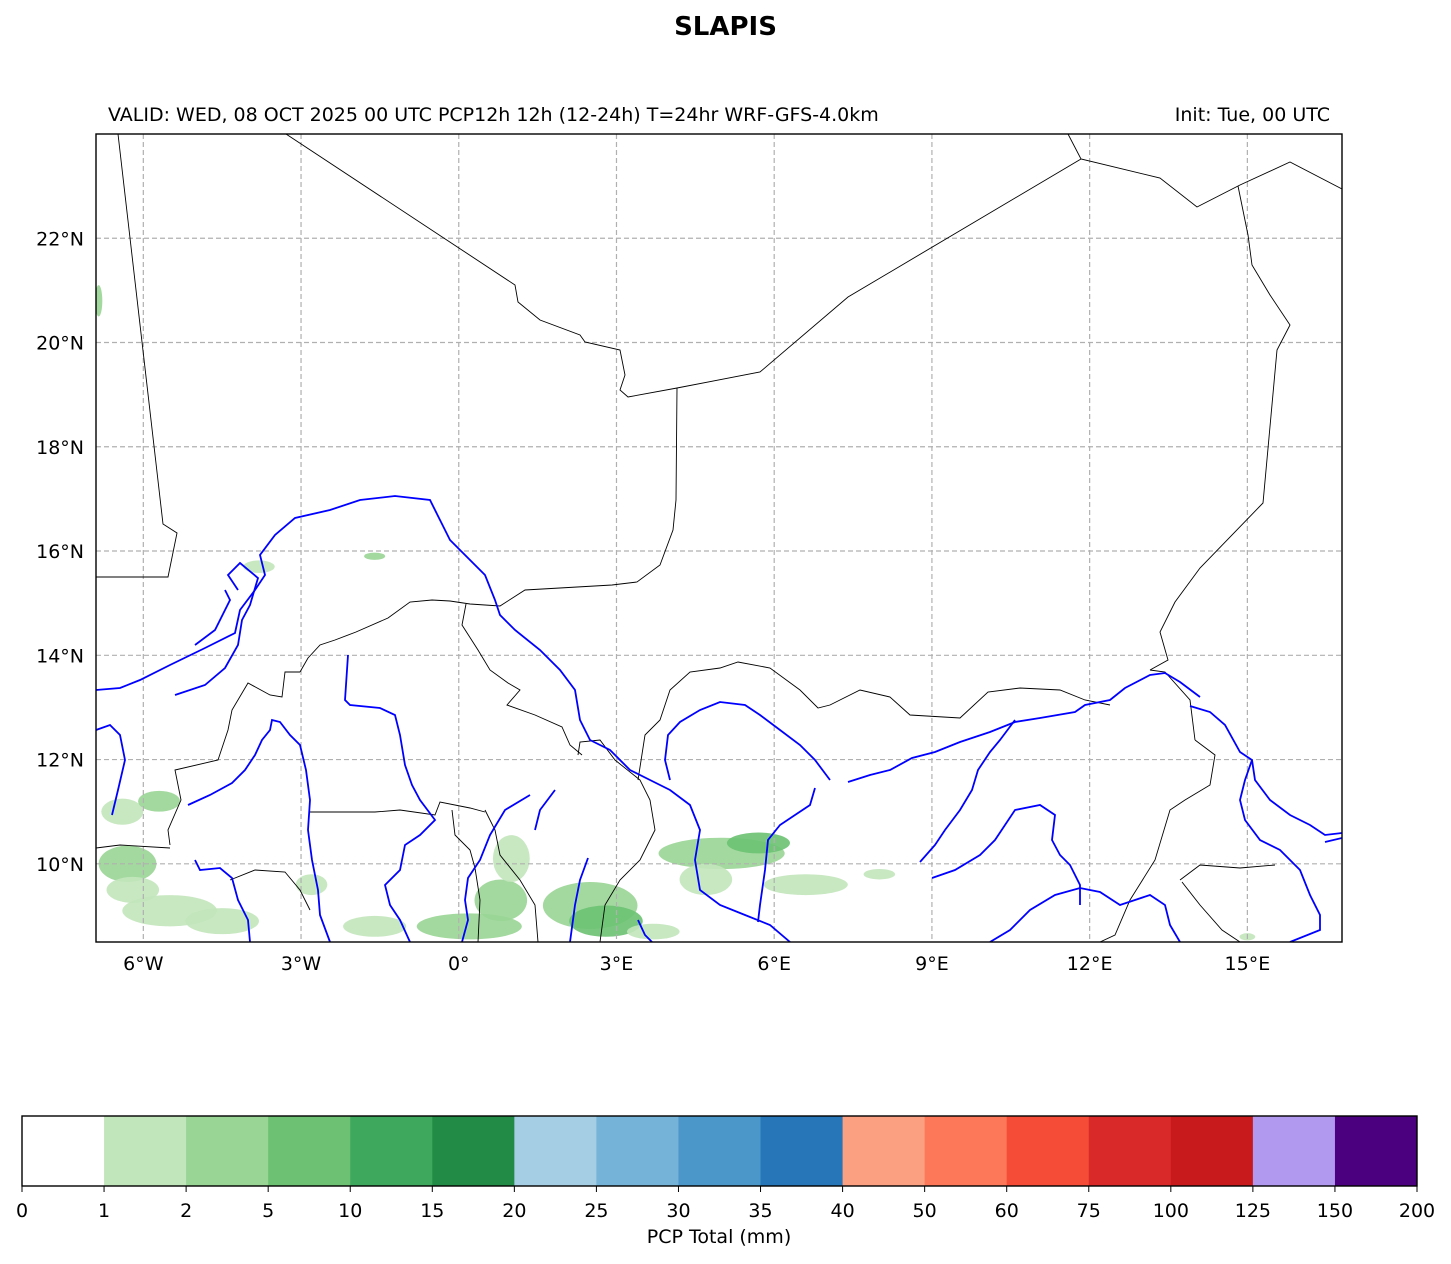 The image size is (1451, 1264). What do you see at coordinates (967, 791) in the screenshot?
I see `river-jamaare` at bounding box center [967, 791].